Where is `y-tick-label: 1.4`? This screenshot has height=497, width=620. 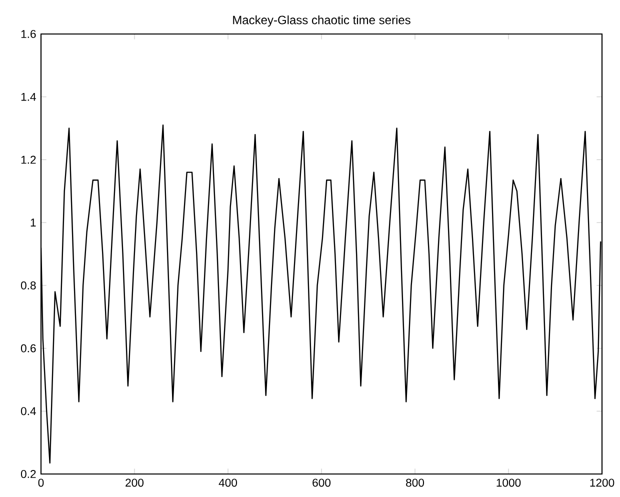
y-tick-label: 1.4 is located at coordinates (28, 96).